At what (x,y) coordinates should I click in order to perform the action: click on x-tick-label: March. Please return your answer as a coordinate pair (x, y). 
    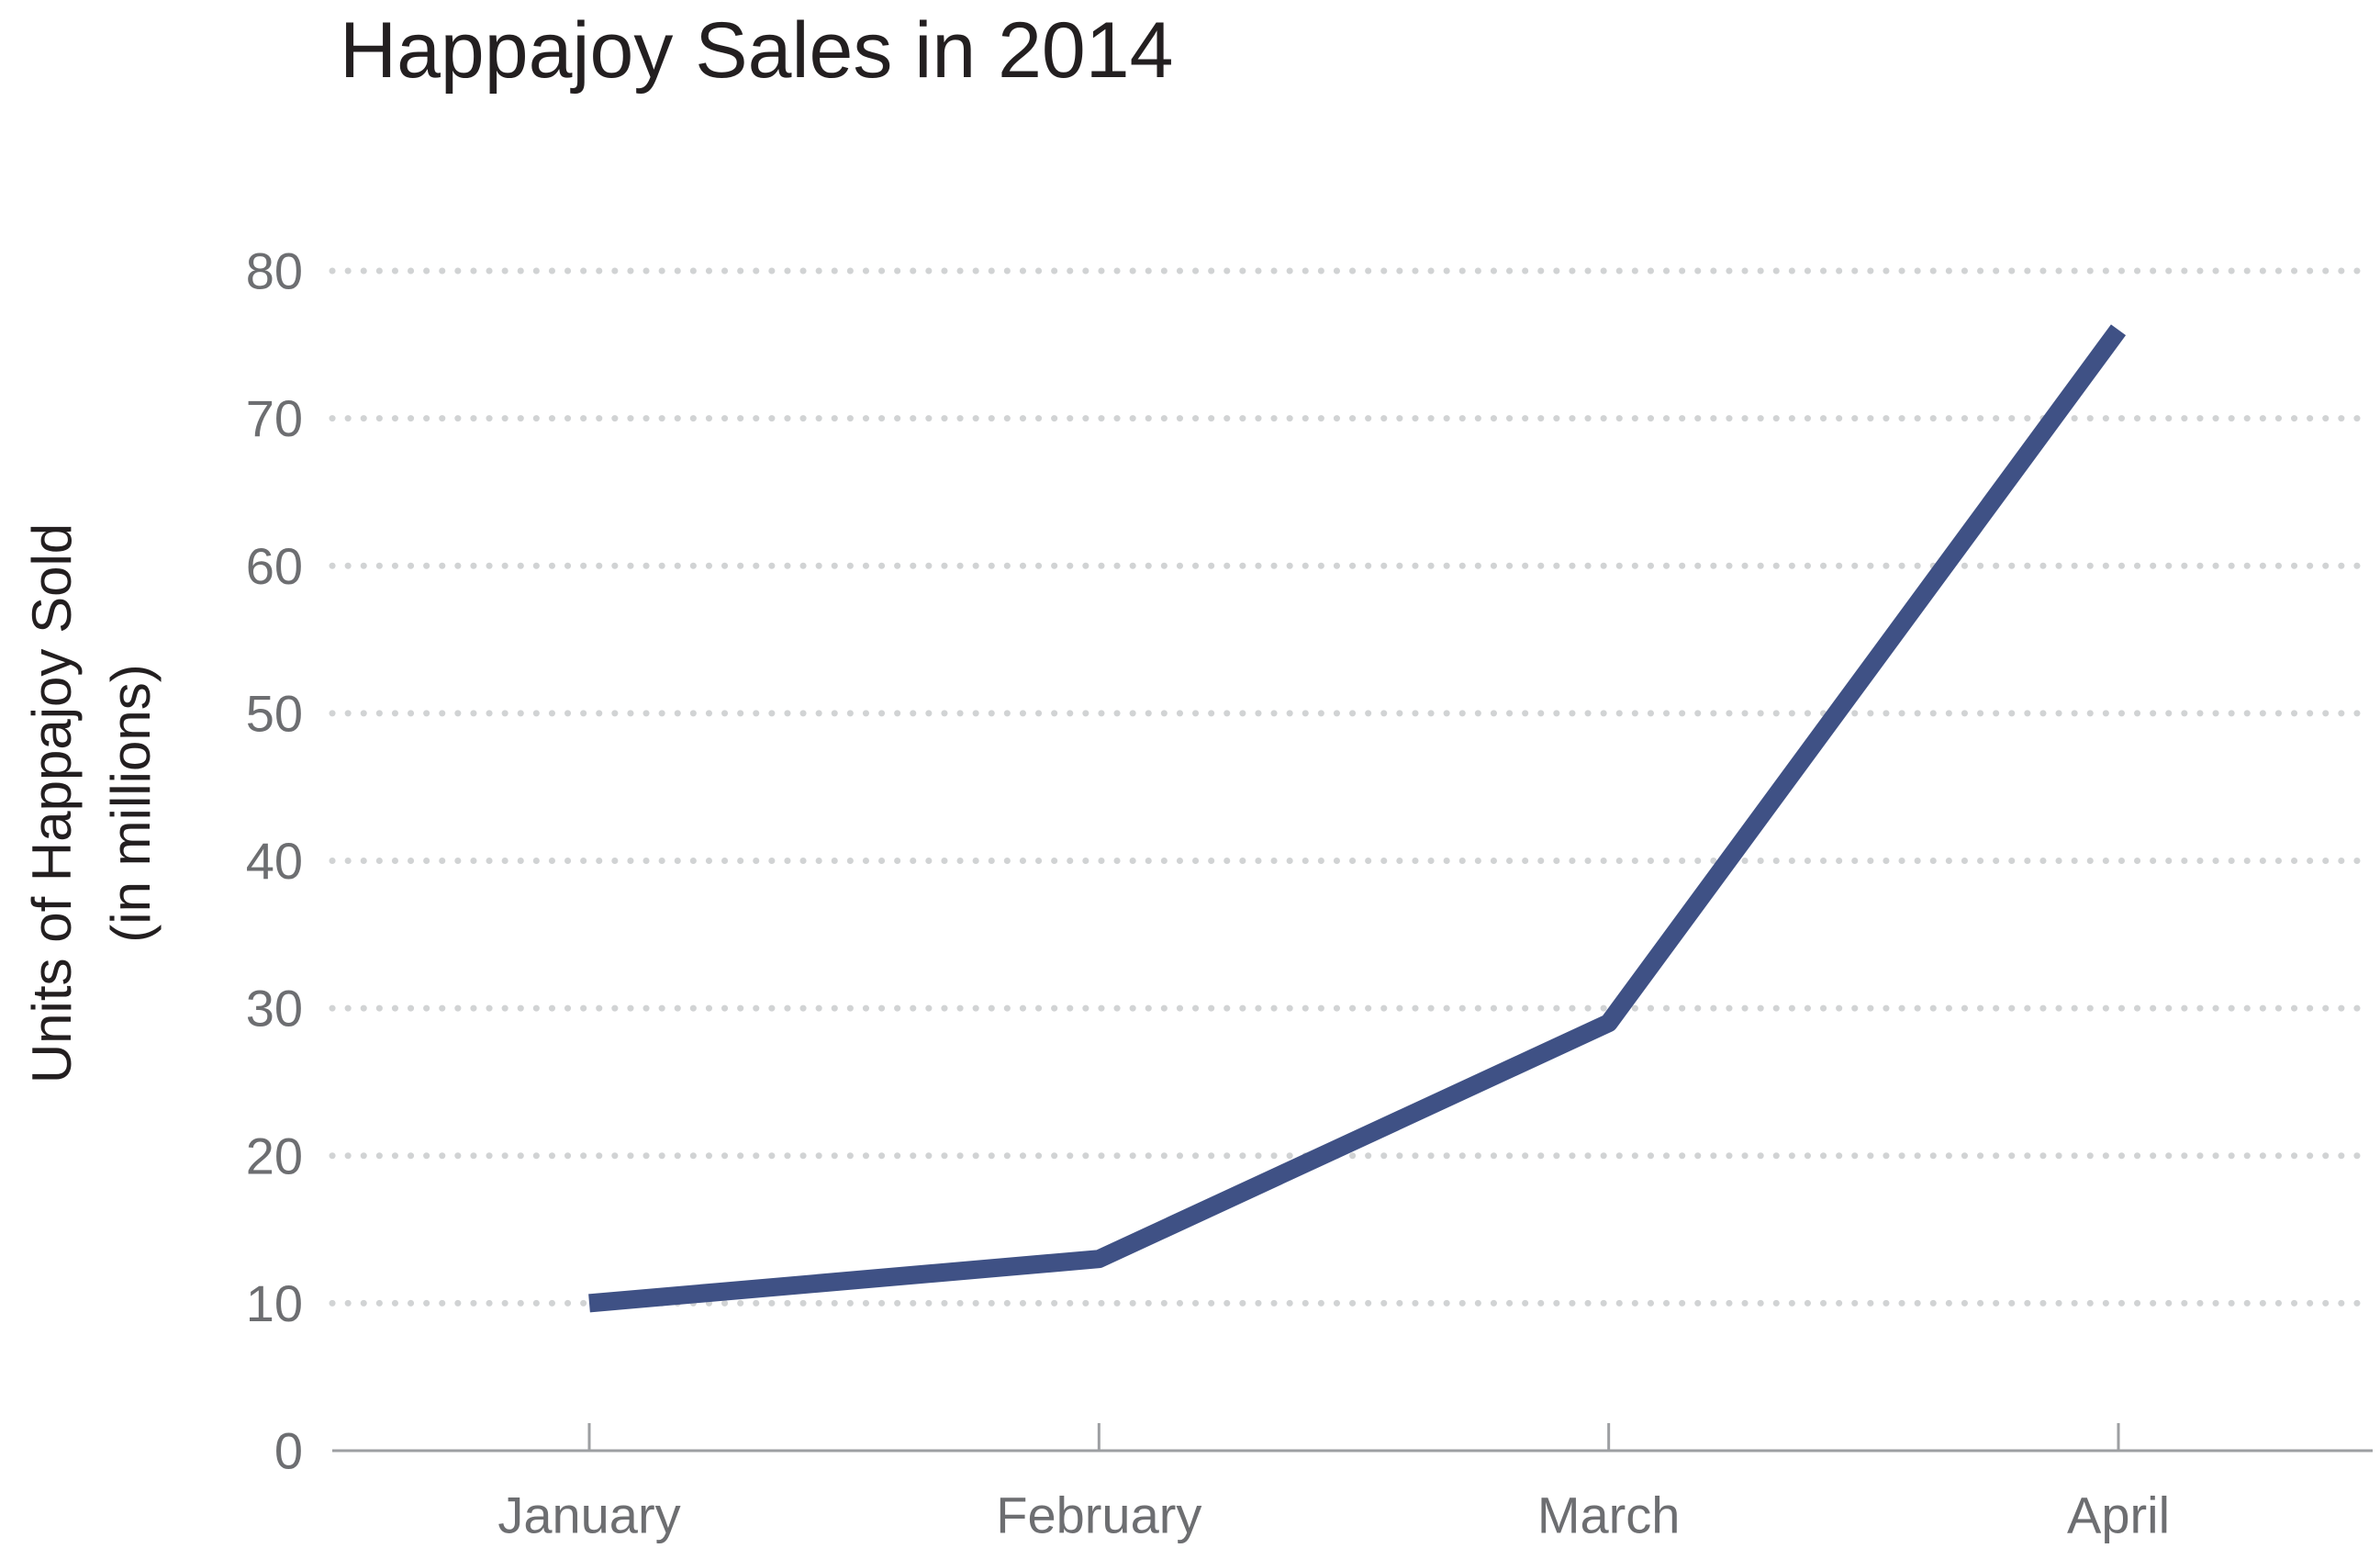
    Looking at the image, I should click on (1609, 1515).